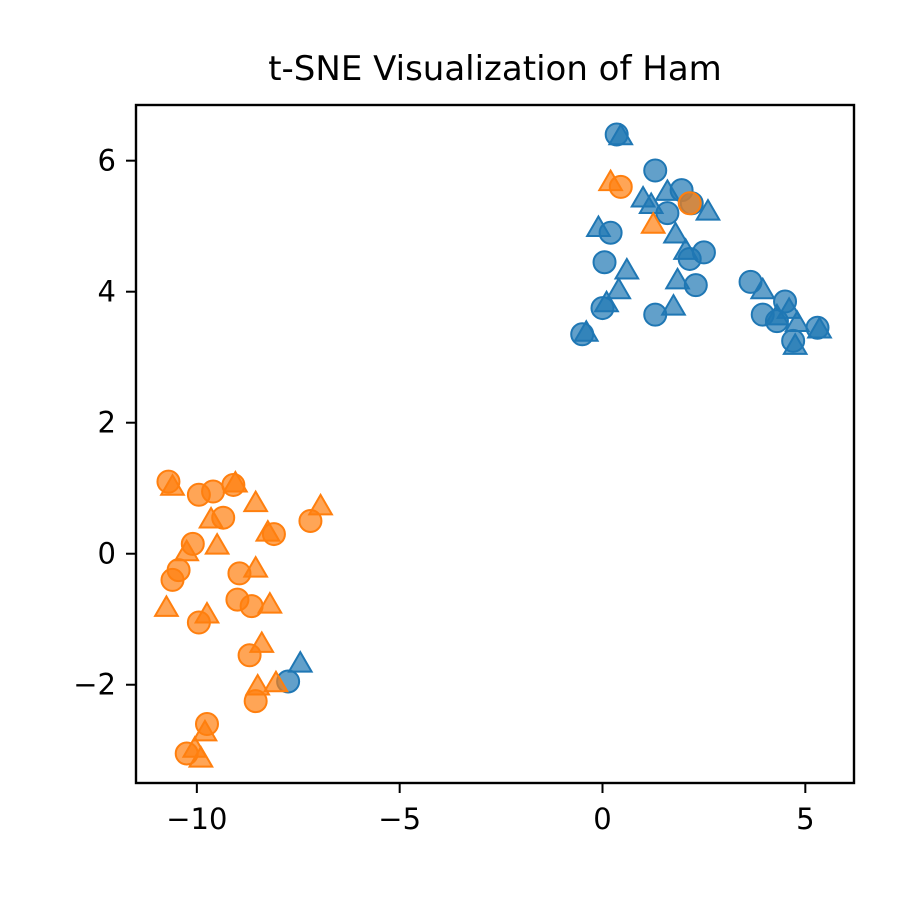 The height and width of the screenshot is (900, 900). I want to click on x-tick-label: 0, so click(602, 819).